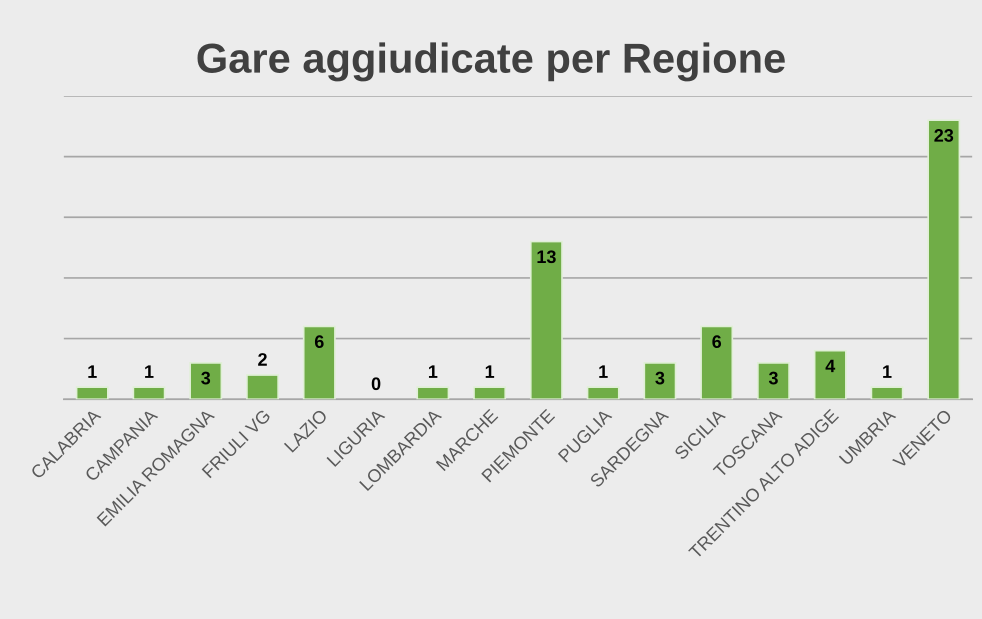 The height and width of the screenshot is (619, 982). I want to click on data-label: 2, so click(262, 359).